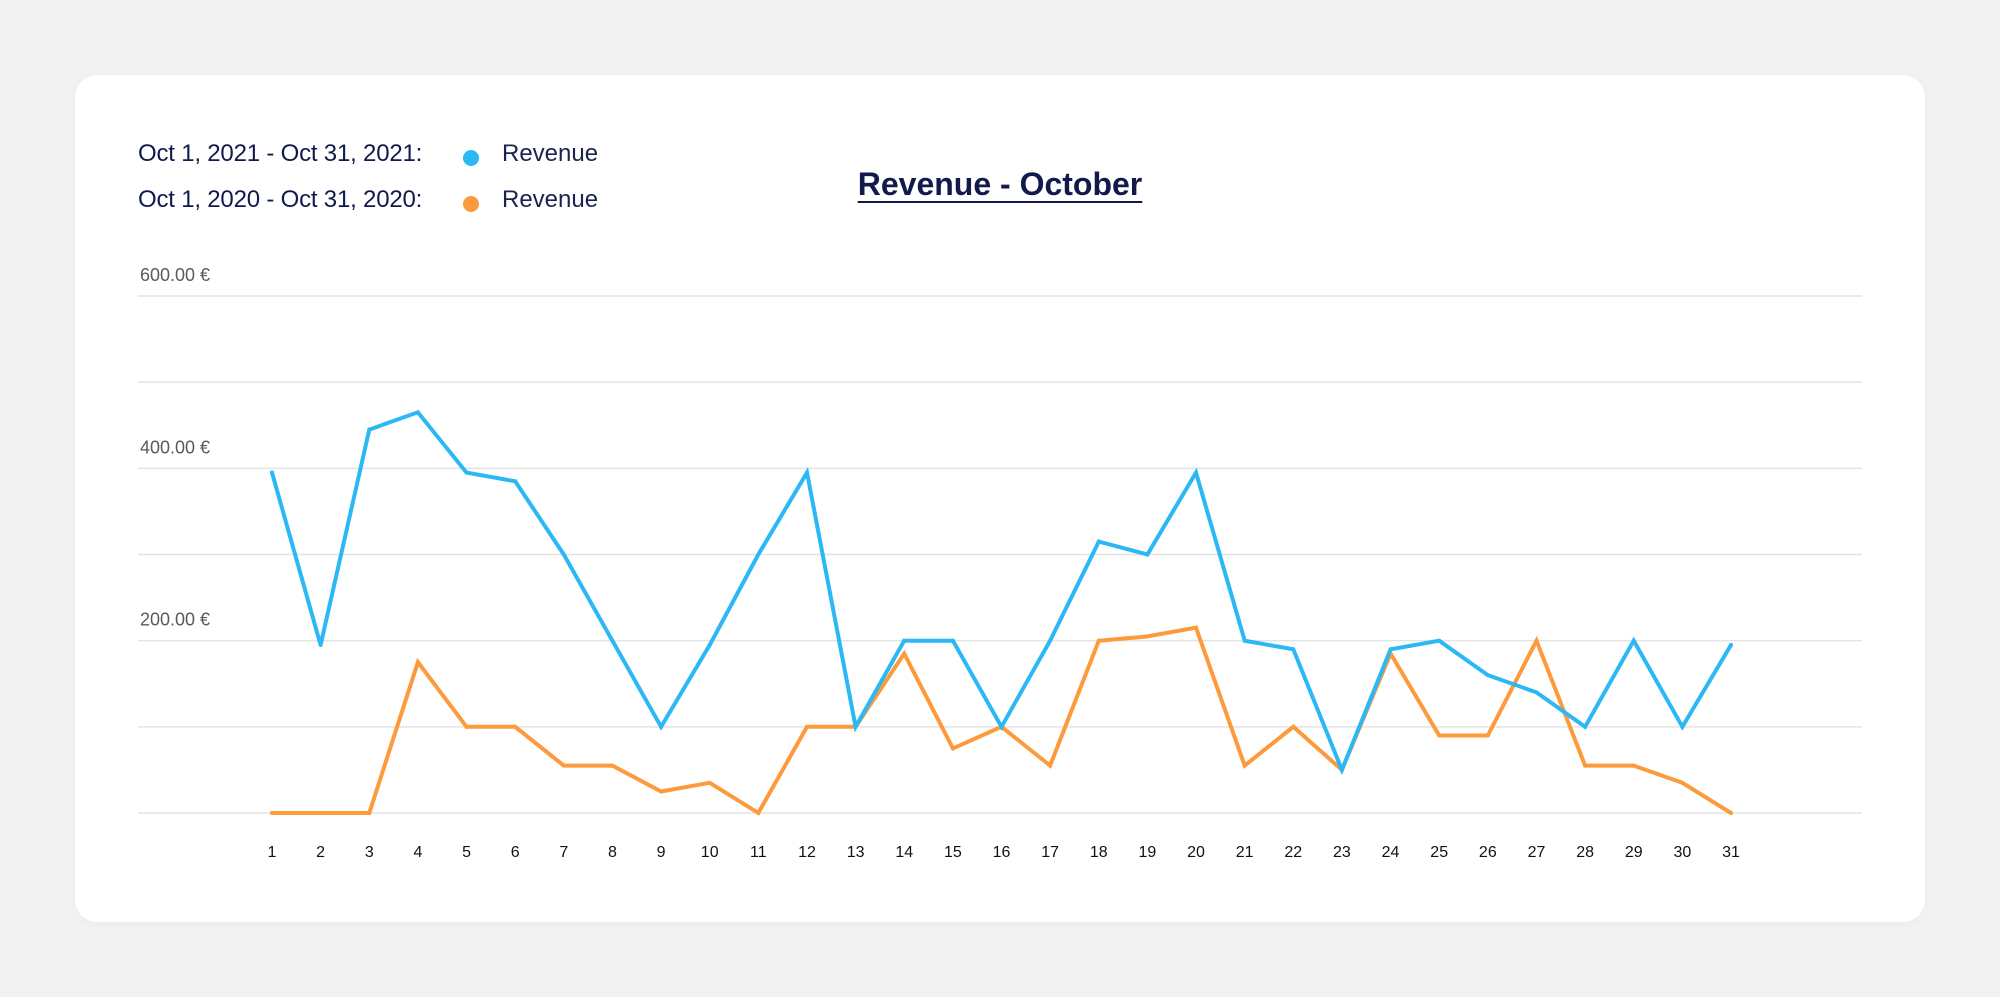 The width and height of the screenshot is (2000, 997). Describe the element at coordinates (1488, 852) in the screenshot. I see `x-tick-label: 26` at that location.